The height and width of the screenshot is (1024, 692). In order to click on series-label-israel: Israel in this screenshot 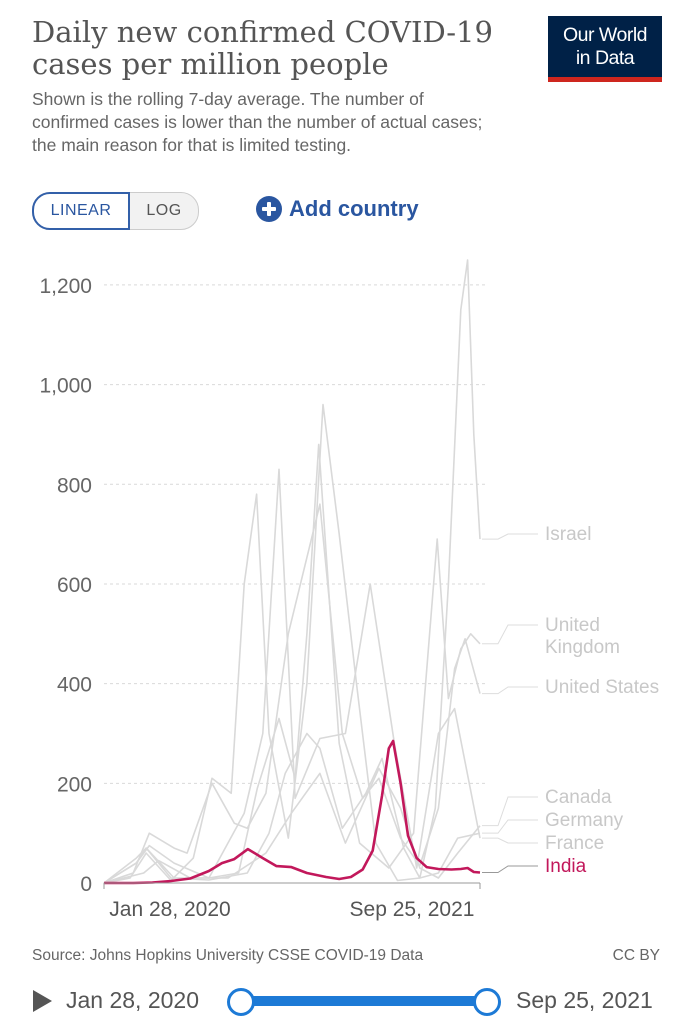, I will do `click(568, 534)`.